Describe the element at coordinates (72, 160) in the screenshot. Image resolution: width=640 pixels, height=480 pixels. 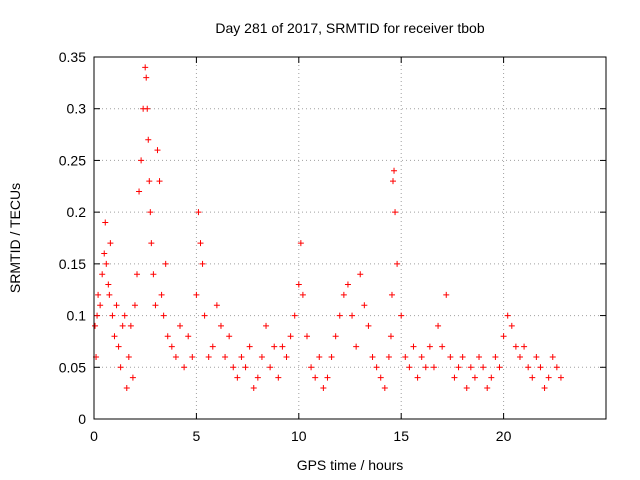
I see `y-tick-label: 0.25` at that location.